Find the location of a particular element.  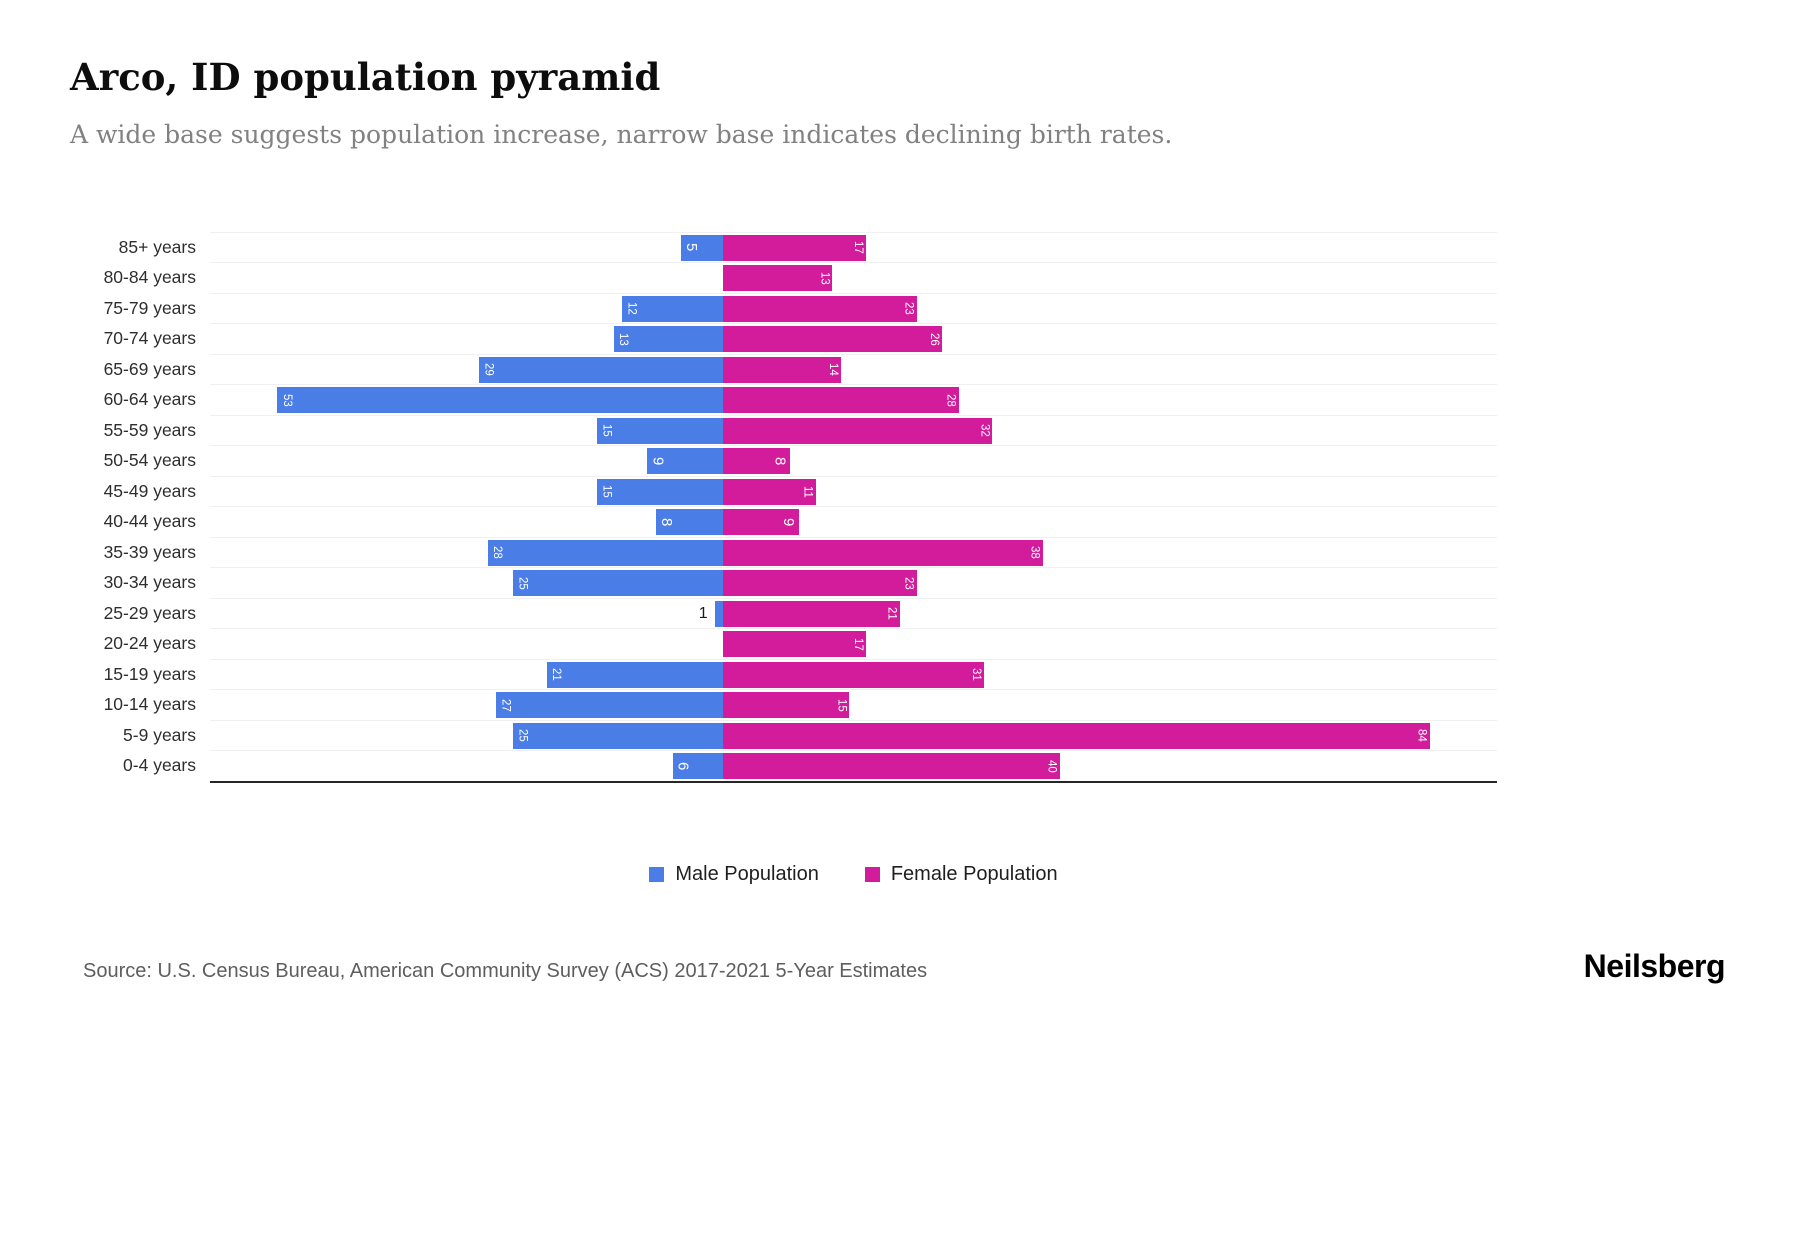

pyramid-row: 30-34 years 25 23 is located at coordinates (935, 582).